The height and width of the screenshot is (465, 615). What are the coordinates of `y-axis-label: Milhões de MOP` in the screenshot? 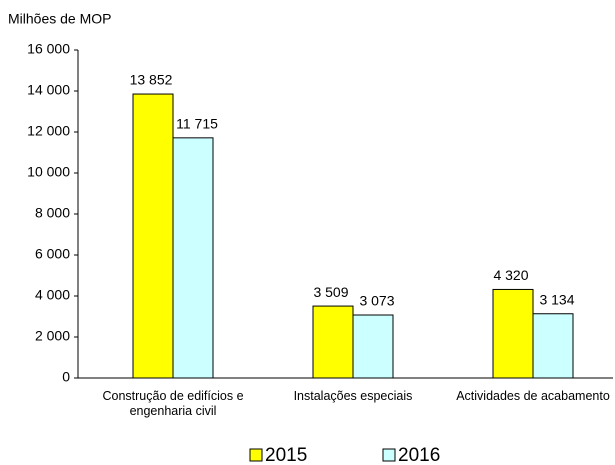 It's located at (59, 19).